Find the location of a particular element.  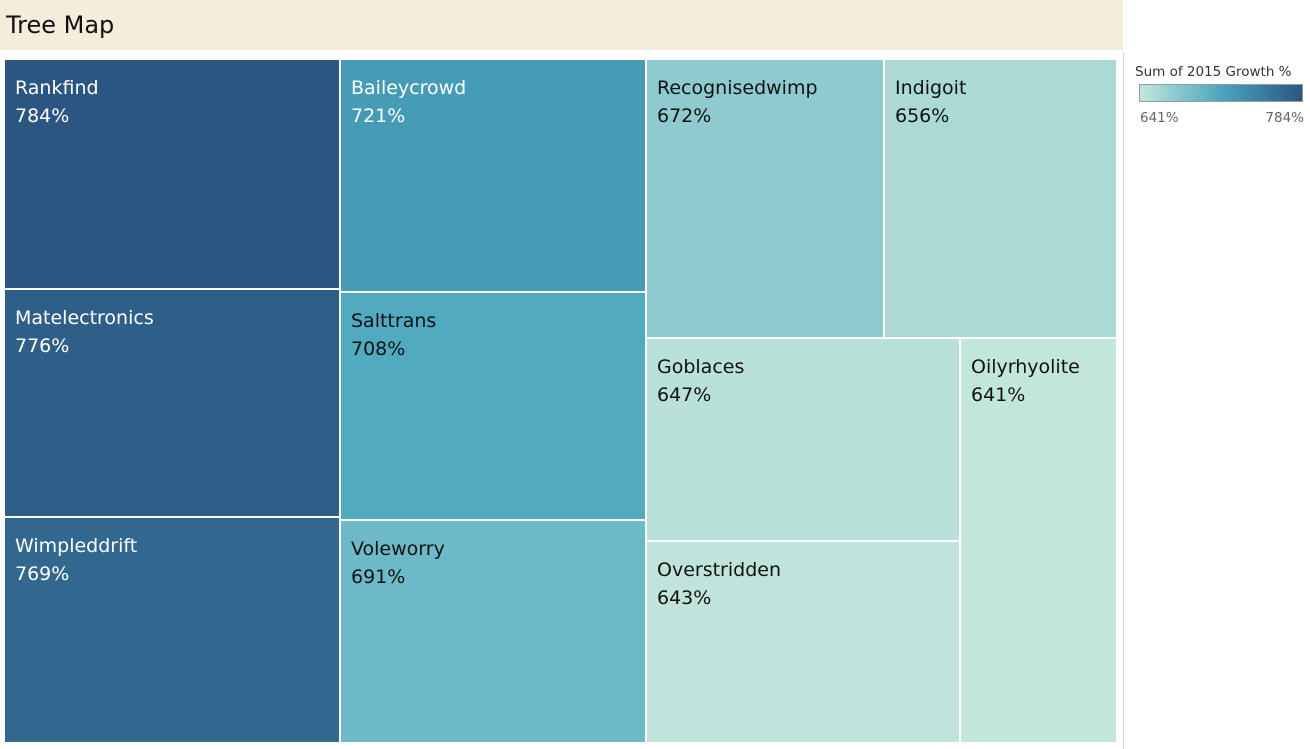

tile-value: 708% is located at coordinates (378, 349).